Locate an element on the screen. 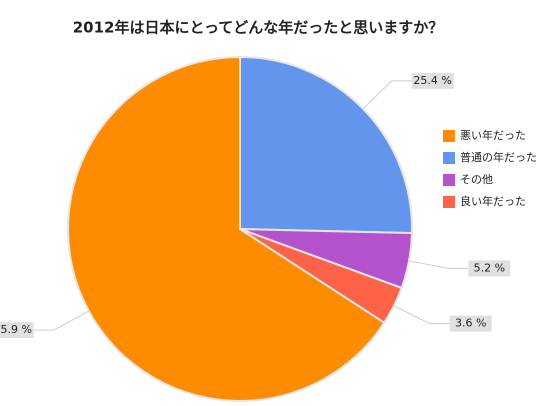  data-label: 5.2 % is located at coordinates (489, 267).